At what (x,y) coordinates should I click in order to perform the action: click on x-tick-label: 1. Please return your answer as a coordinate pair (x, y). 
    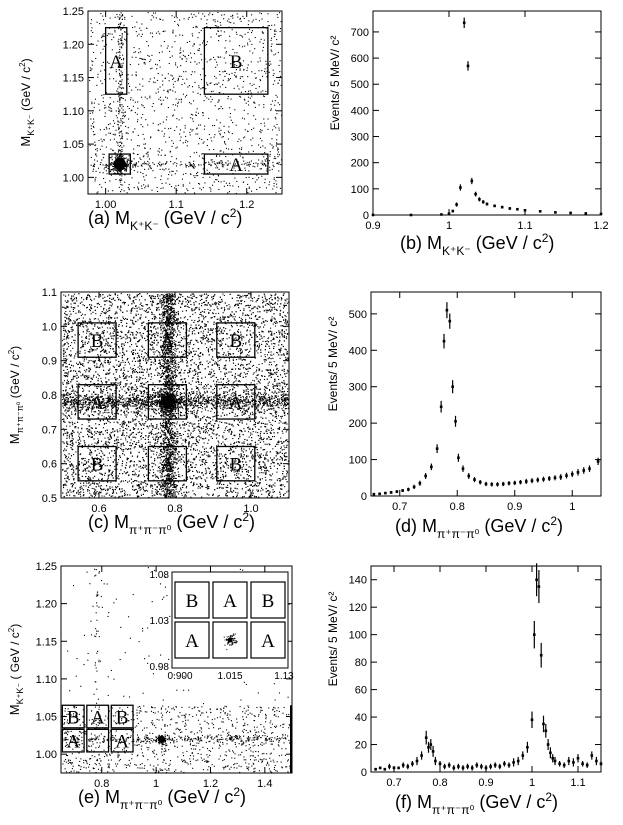
    Looking at the image, I should click on (449, 226).